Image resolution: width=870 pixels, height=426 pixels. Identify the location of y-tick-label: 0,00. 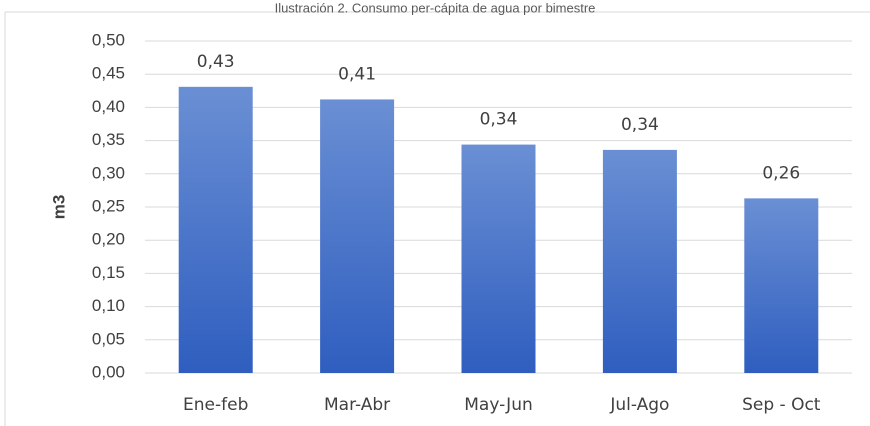
(108, 371).